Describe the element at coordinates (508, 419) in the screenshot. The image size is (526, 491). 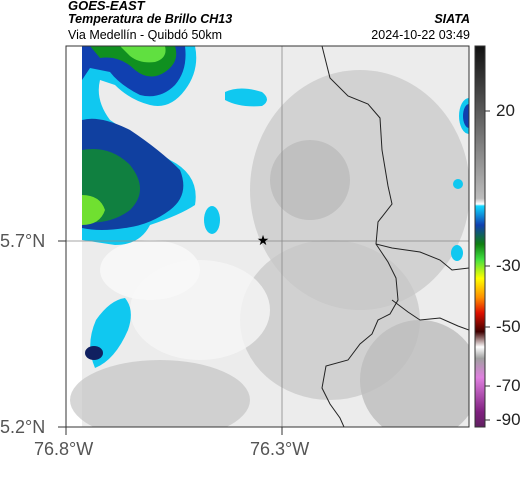
I see `colorbar-tick-minus90: -90` at that location.